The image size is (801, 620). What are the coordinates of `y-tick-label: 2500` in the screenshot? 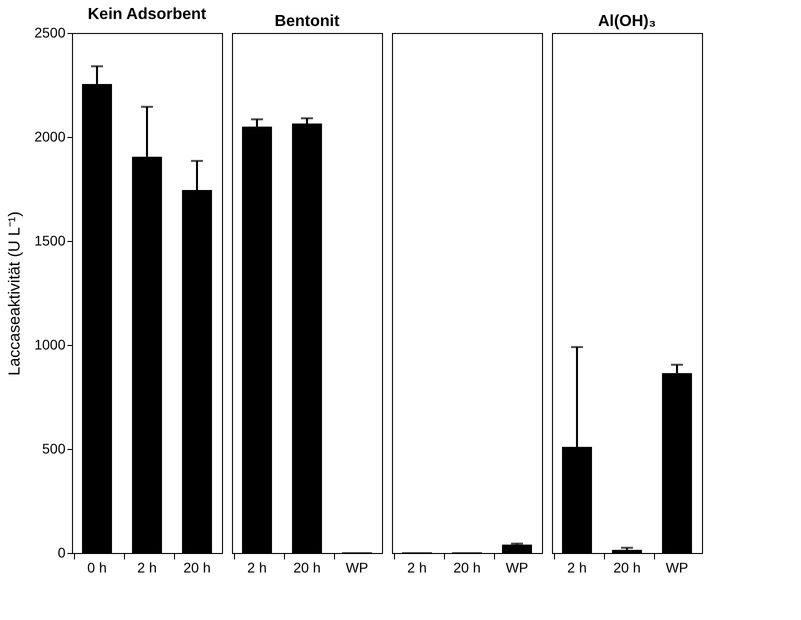 It's located at (50, 32).